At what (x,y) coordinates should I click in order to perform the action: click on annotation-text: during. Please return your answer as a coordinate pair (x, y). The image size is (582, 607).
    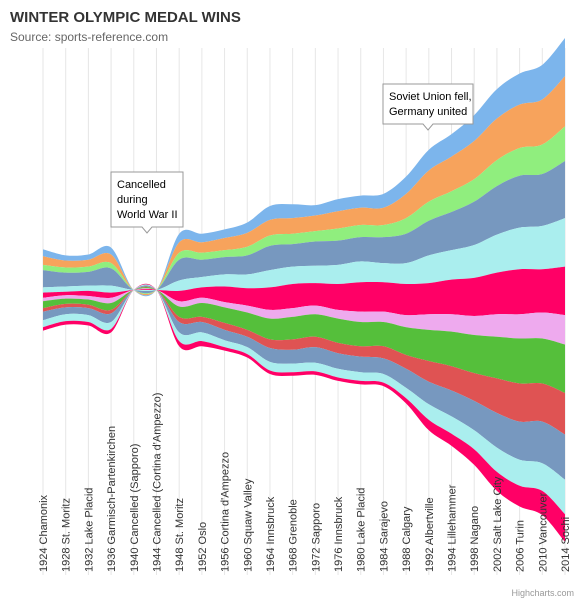
    Looking at the image, I should click on (132, 200).